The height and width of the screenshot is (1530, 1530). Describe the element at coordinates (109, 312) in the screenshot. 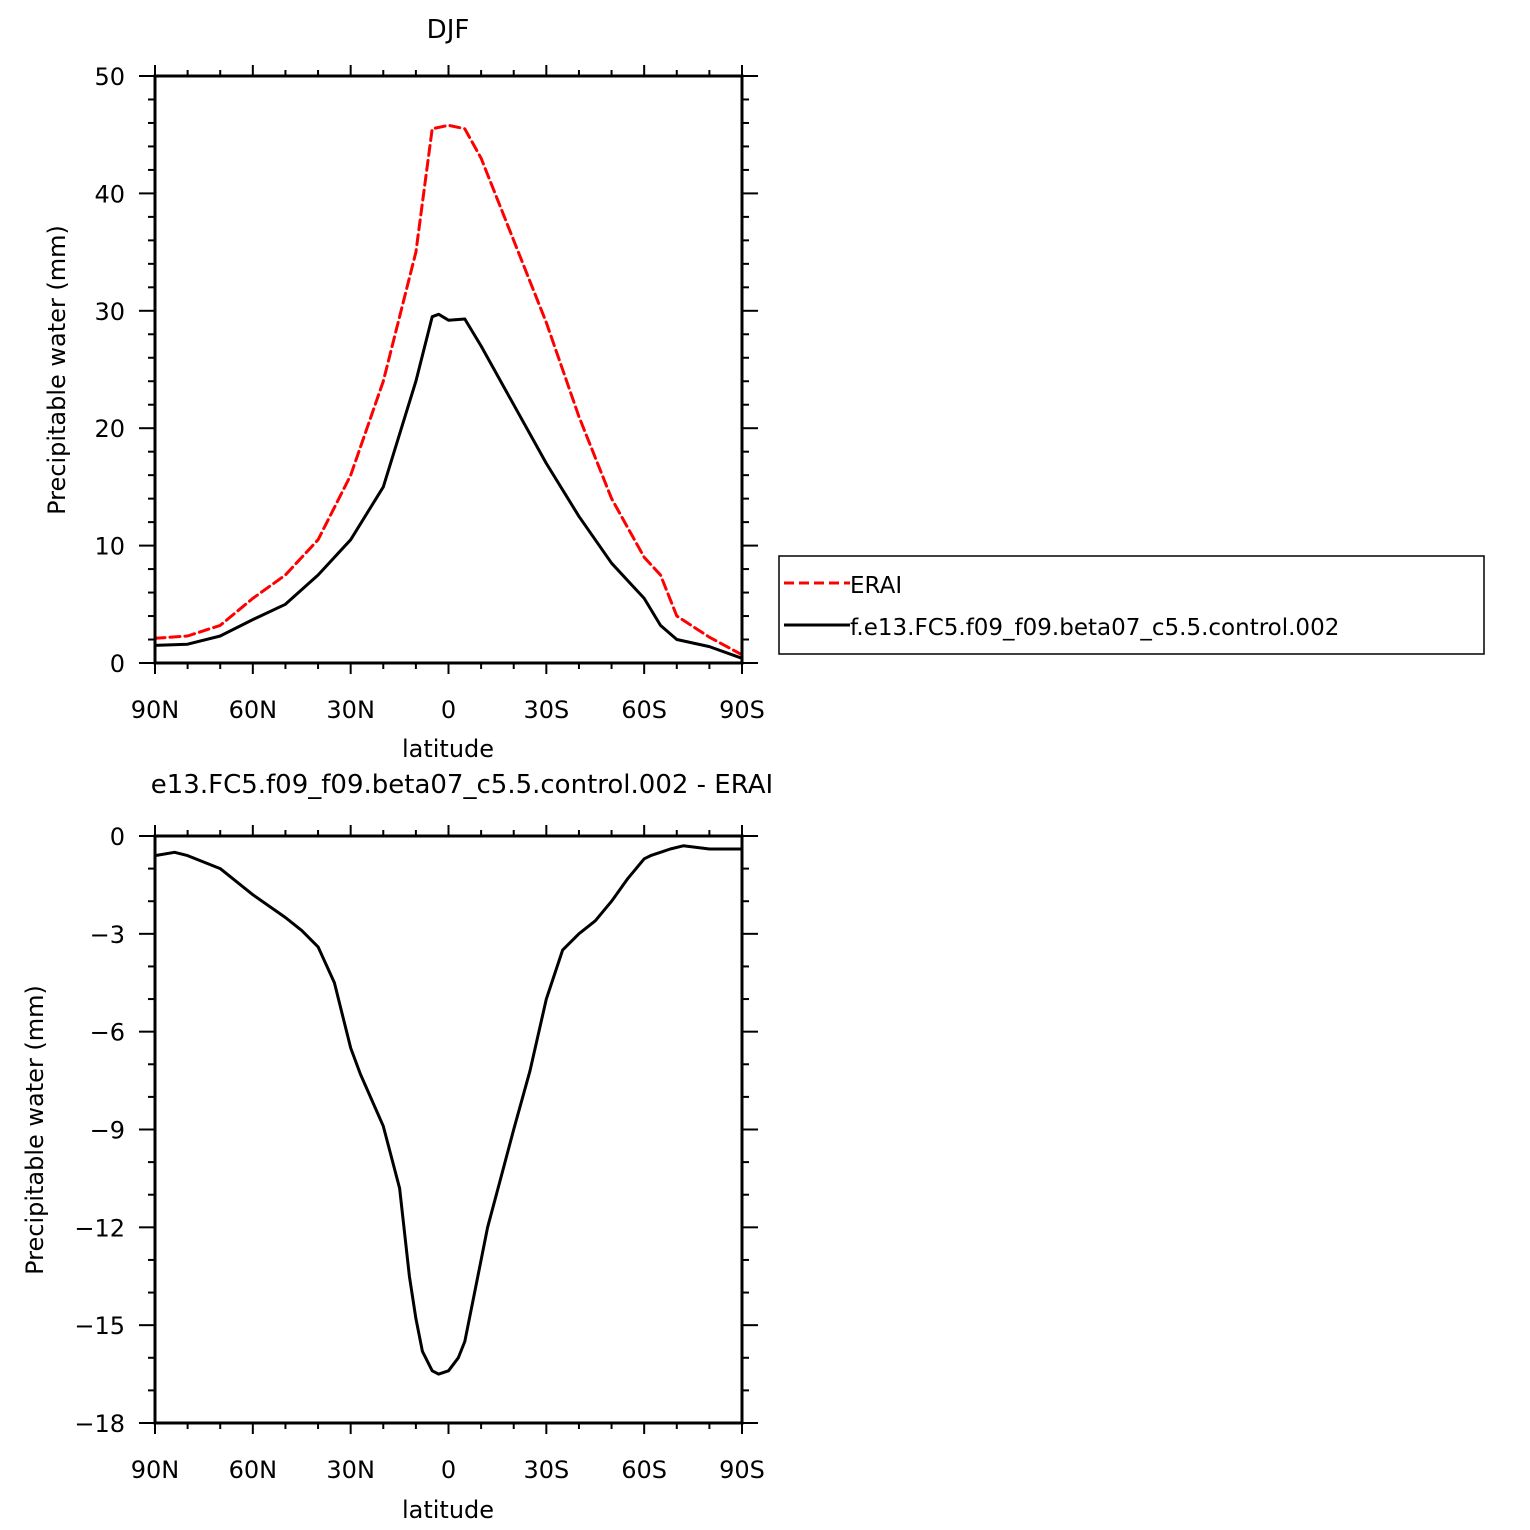

I see `top-y-tick-label: 30` at that location.